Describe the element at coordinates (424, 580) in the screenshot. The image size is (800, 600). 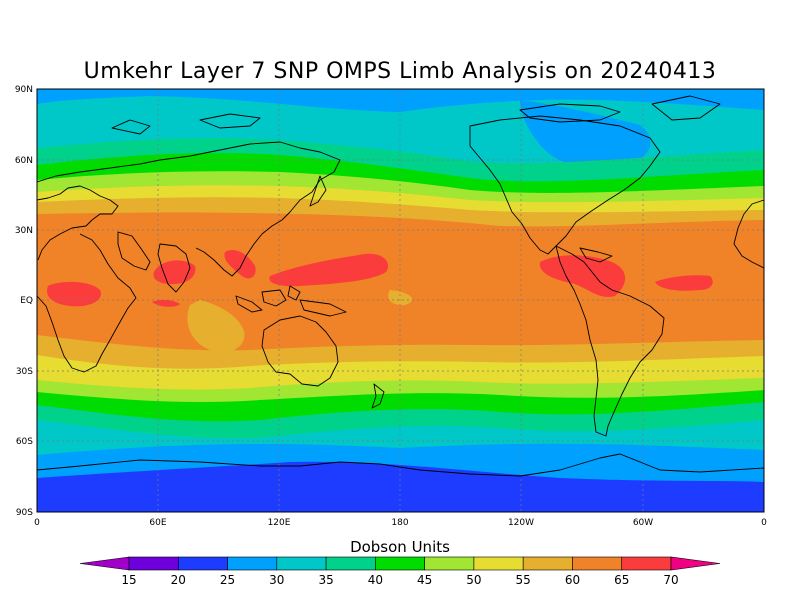
I see `colorbar-level-label: 45` at that location.